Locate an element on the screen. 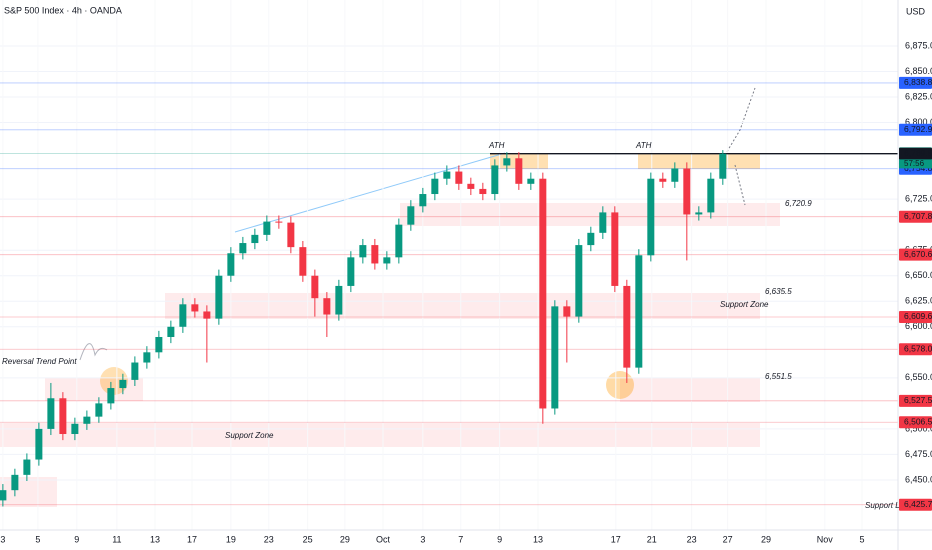 This screenshot has height=550, width=932. x-tick-label: 21 is located at coordinates (652, 539).